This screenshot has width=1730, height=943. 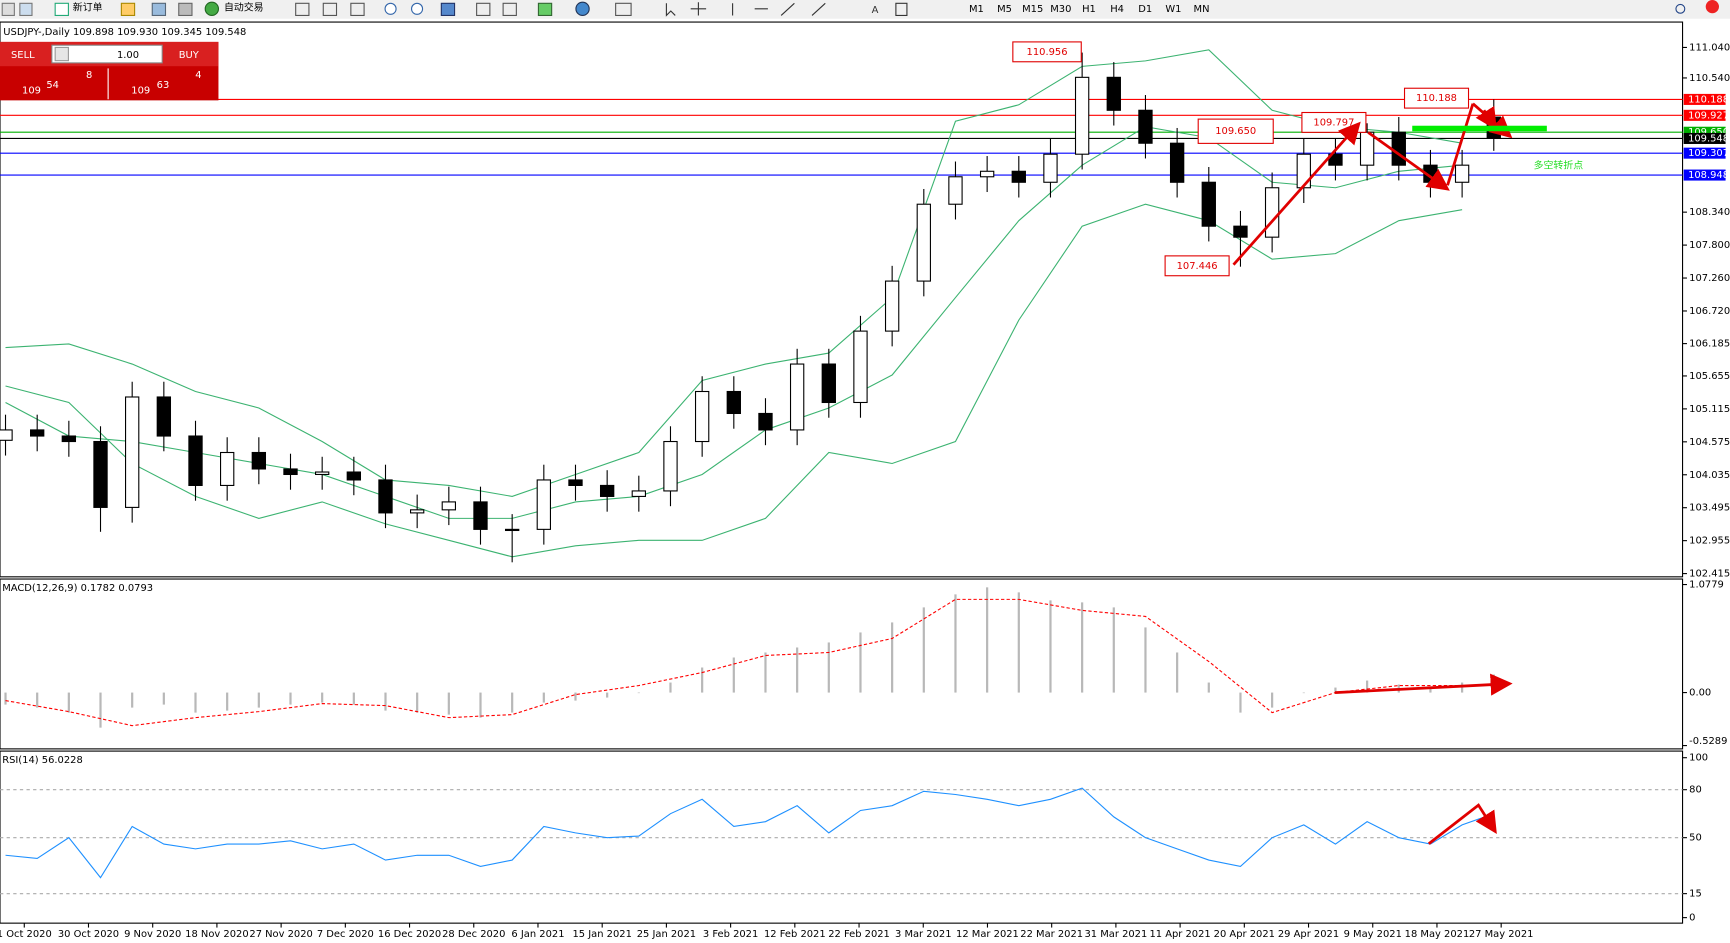 What do you see at coordinates (128, 55) in the screenshot?
I see `volume: 1.00` at bounding box center [128, 55].